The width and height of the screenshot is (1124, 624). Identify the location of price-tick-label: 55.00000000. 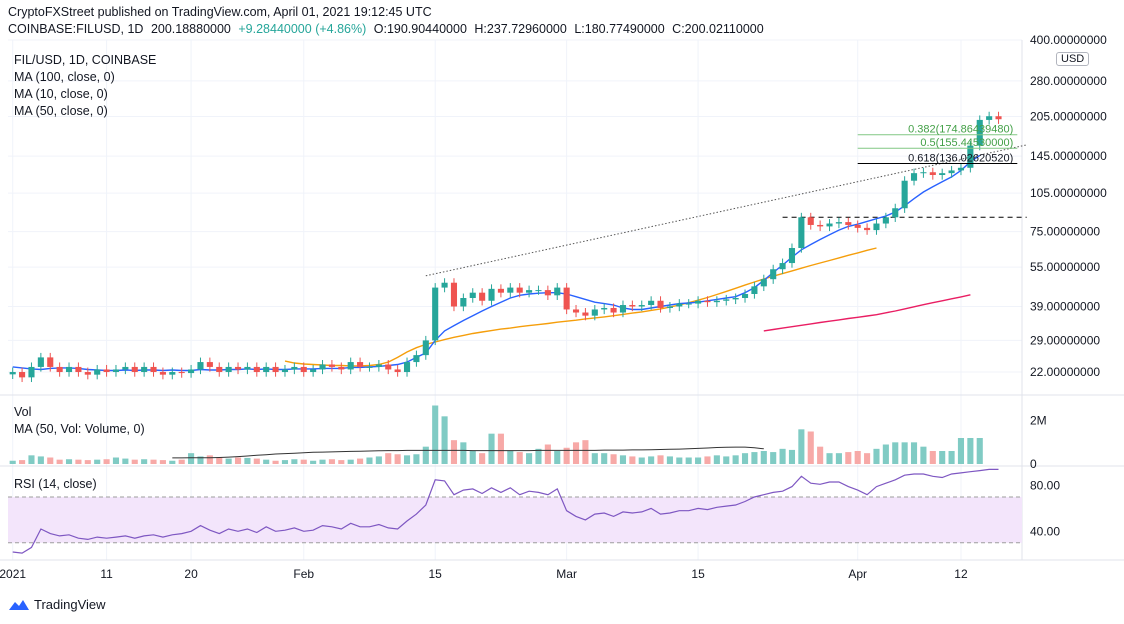
(1065, 267).